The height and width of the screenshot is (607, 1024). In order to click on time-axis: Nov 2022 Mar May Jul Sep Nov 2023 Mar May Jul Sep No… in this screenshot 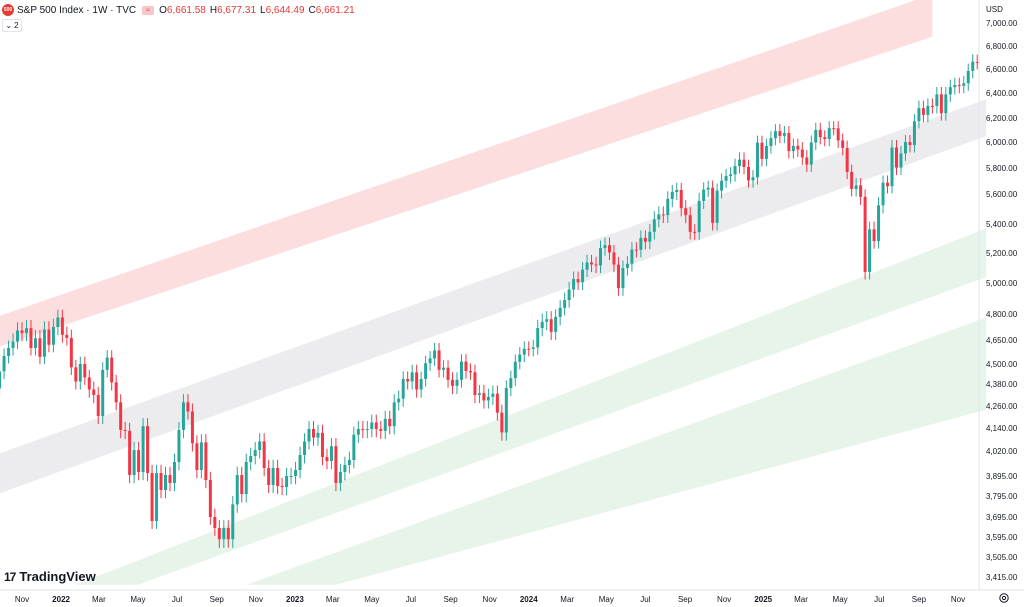, I will do `click(490, 599)`.